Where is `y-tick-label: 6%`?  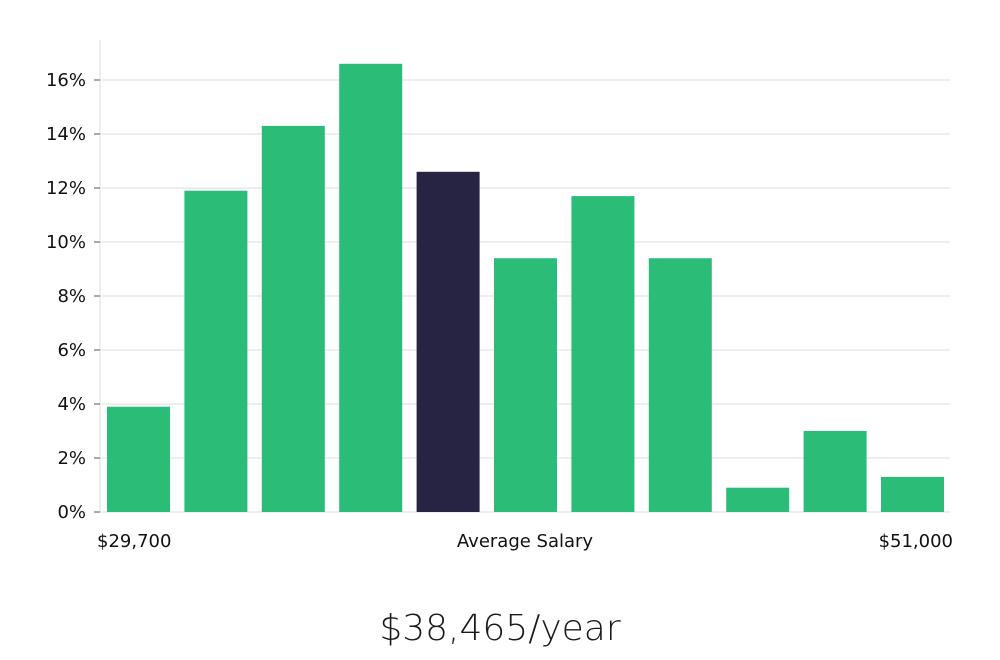
y-tick-label: 6% is located at coordinates (71, 350).